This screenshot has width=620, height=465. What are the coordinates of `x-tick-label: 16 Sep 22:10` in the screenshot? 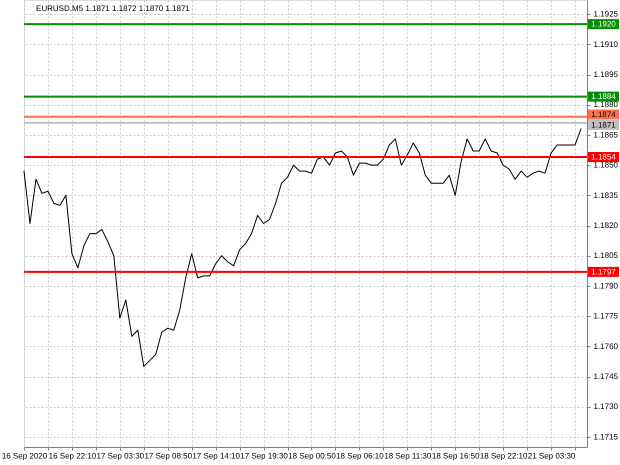 It's located at (72, 456).